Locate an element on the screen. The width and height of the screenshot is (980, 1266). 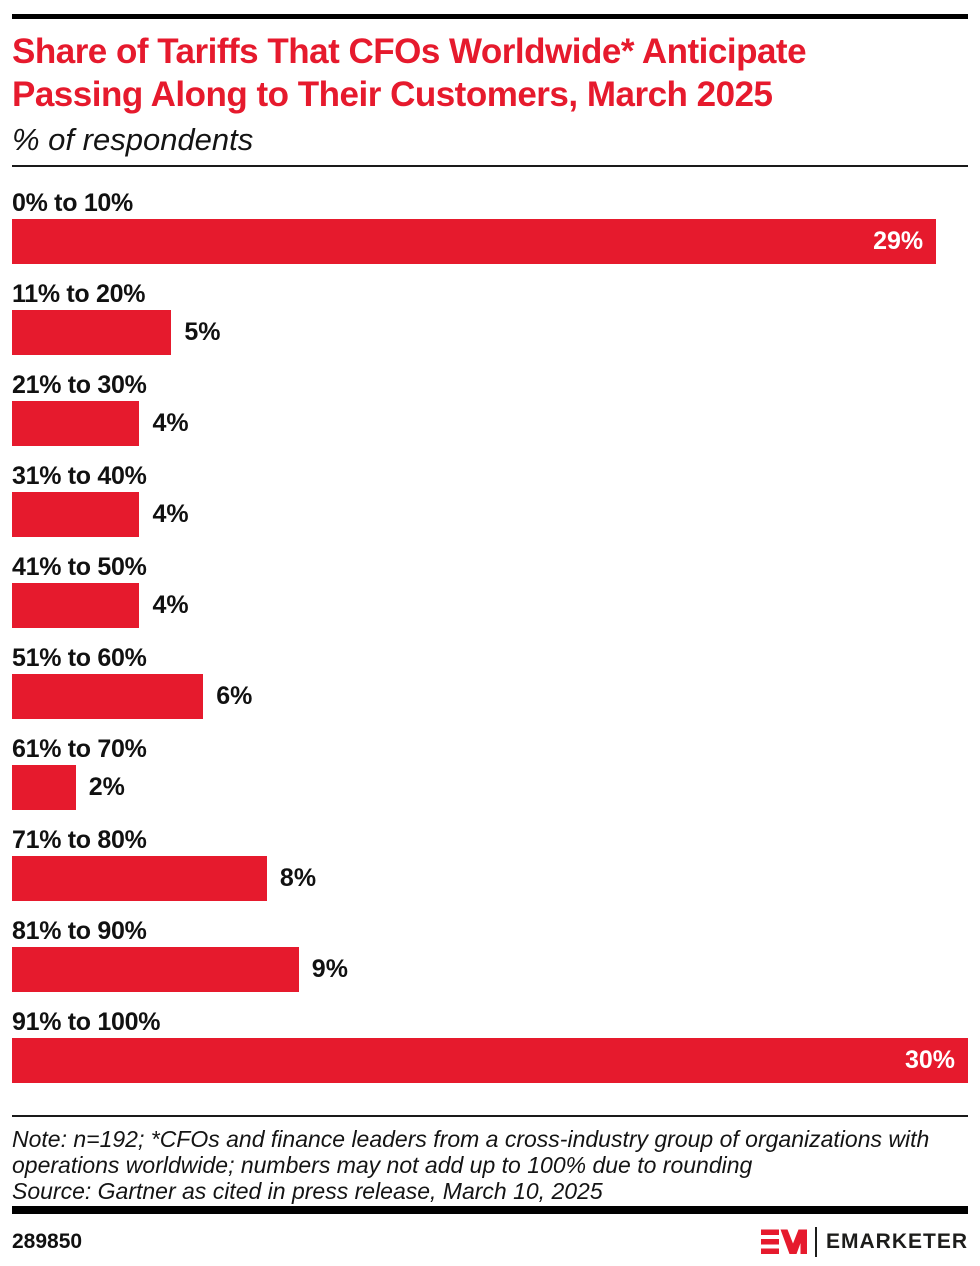
header-divider is located at coordinates (490, 166).